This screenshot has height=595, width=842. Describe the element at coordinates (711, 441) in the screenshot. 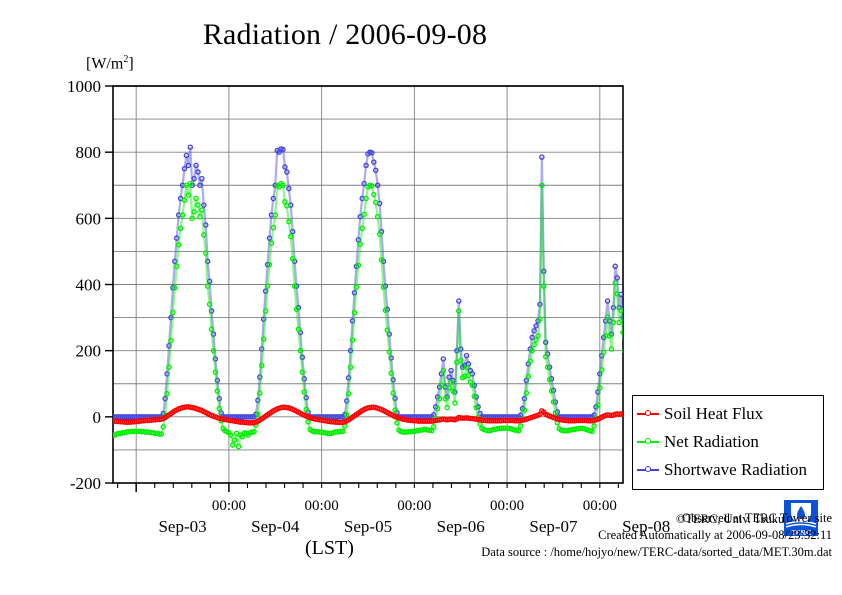

I see `legend-label-net-radiation: Net Radiation` at that location.